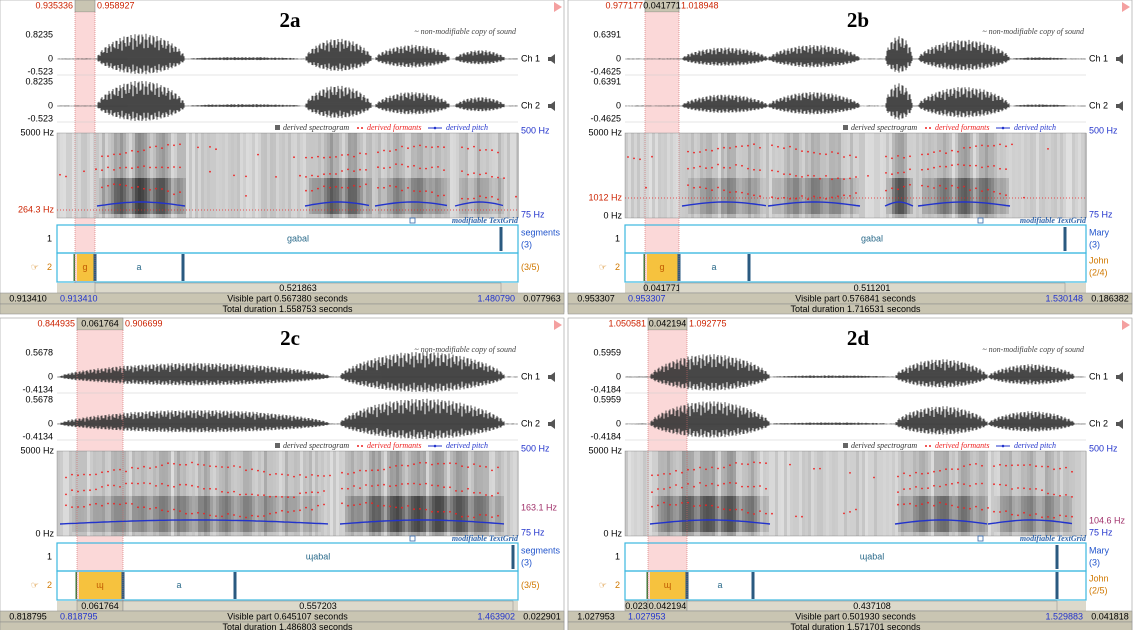 The width and height of the screenshot is (1134, 630). What do you see at coordinates (551, 106) in the screenshot?
I see `speaker-icon` at bounding box center [551, 106].